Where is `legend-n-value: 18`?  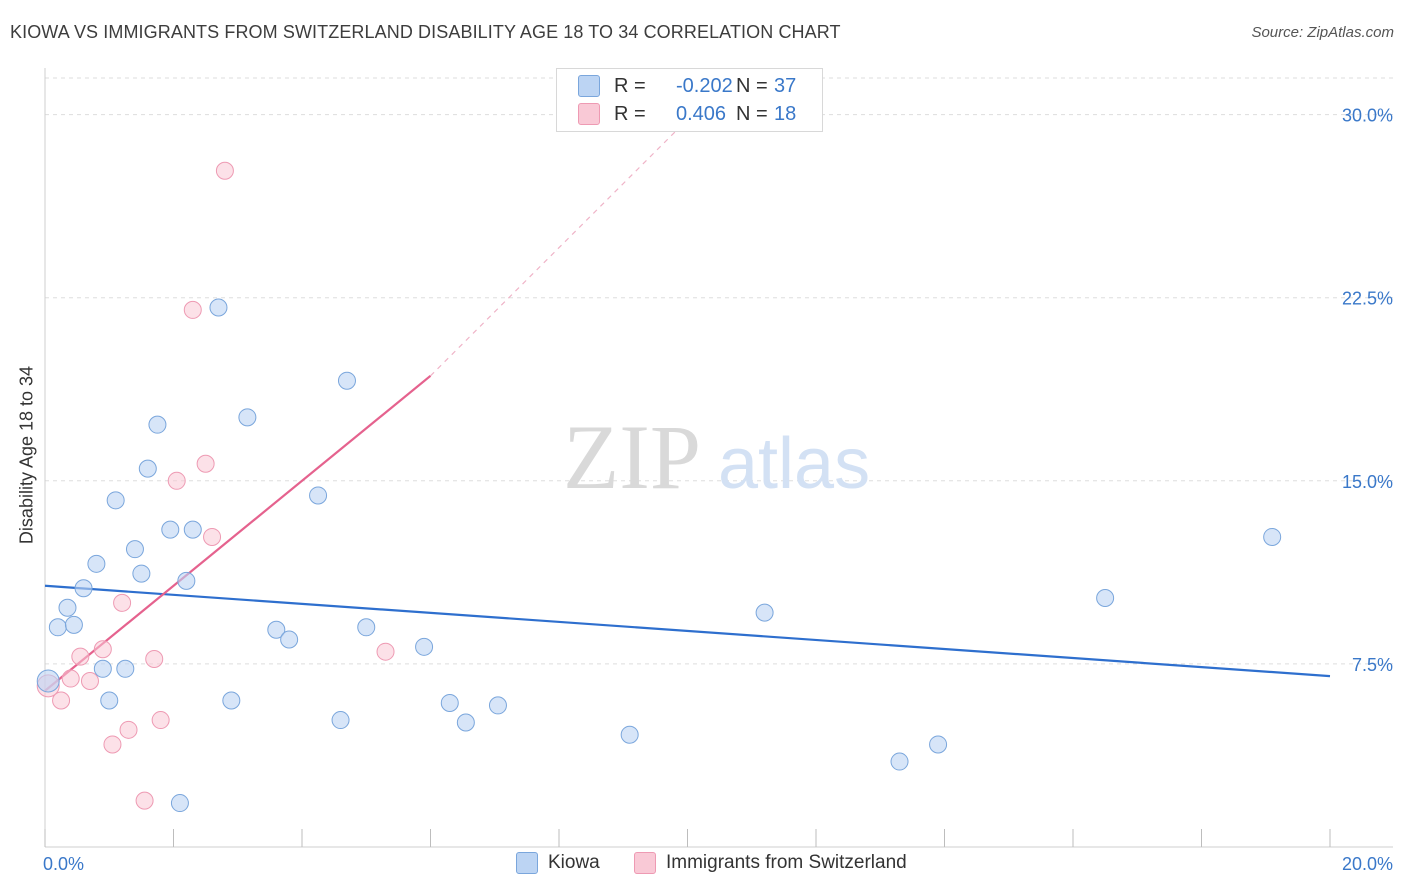
legend-n-value: 18 is located at coordinates (785, 113).